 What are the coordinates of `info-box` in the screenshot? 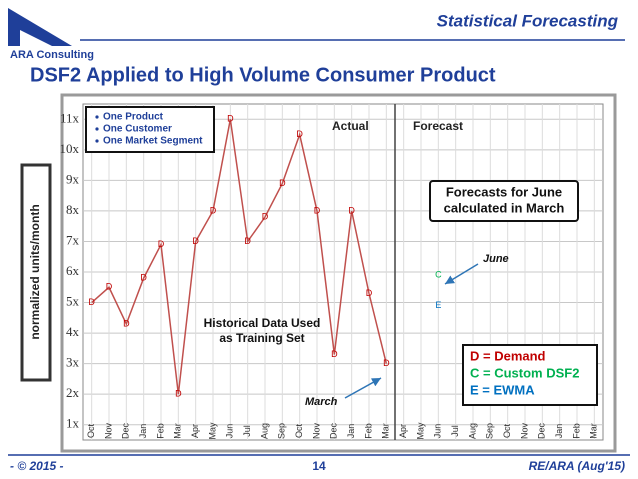 It's located at (150, 129).